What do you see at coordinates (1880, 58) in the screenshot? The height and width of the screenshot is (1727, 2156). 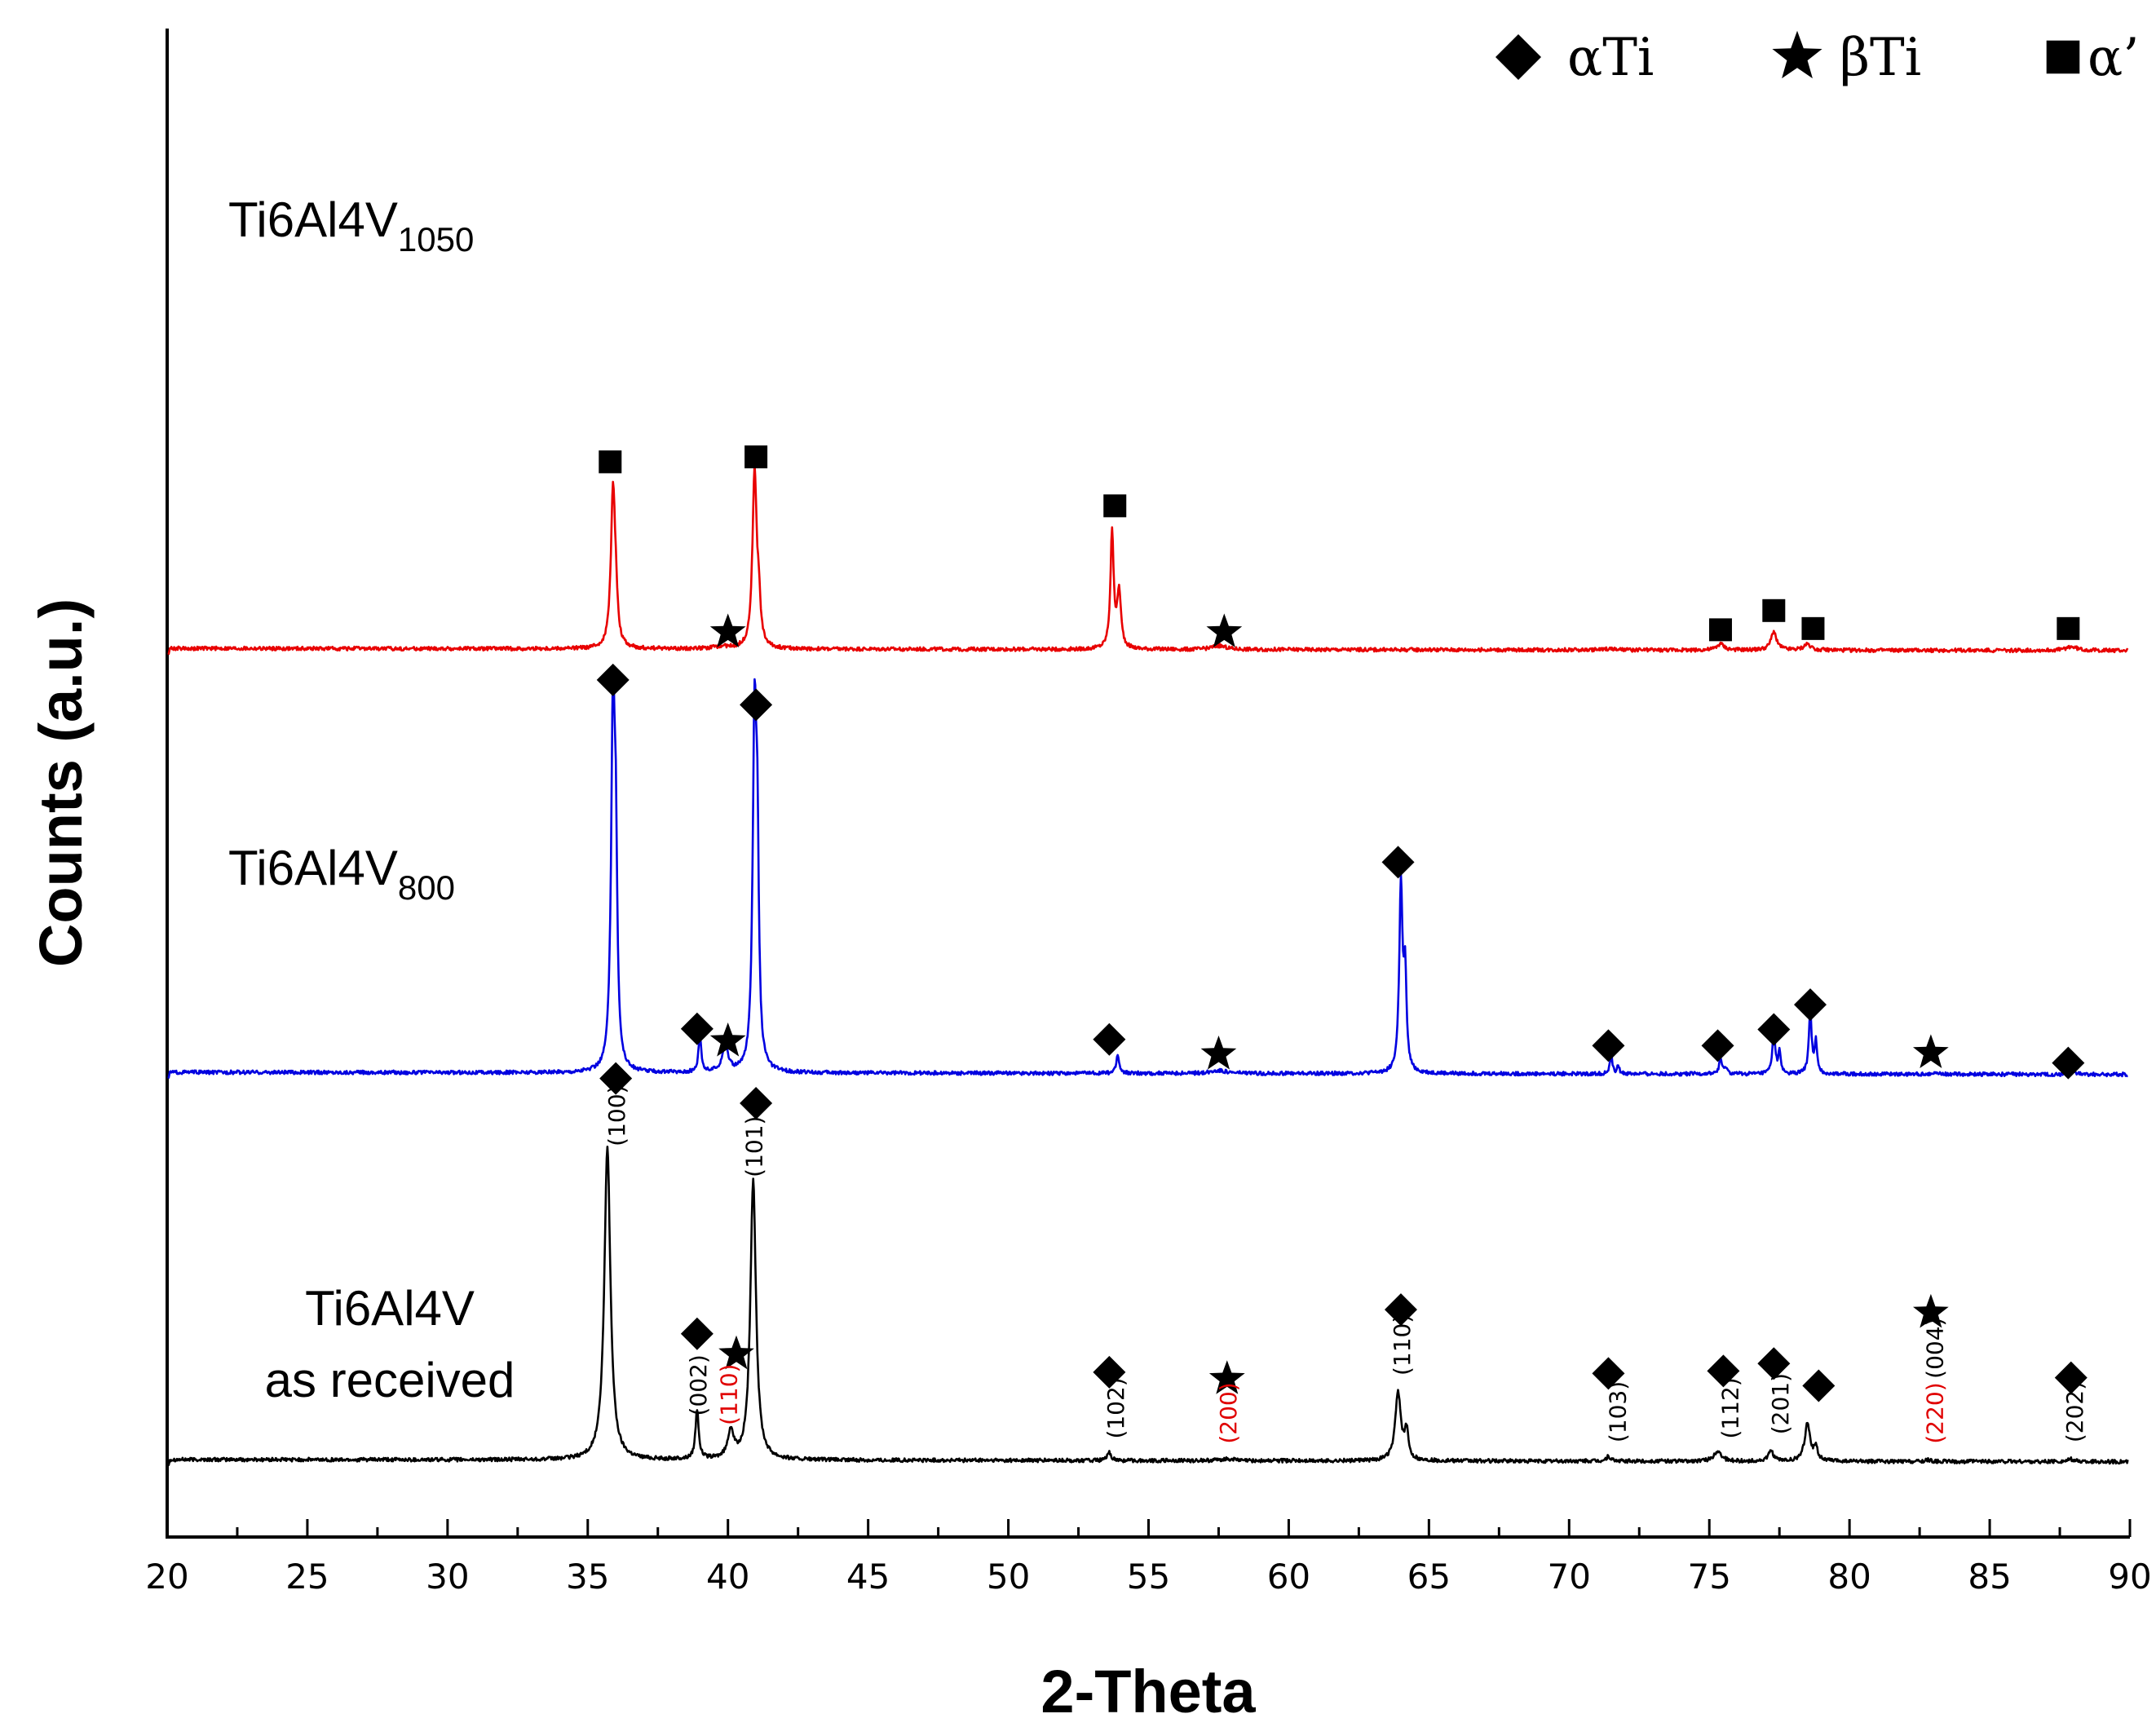 I see `legend-label: βTi` at bounding box center [1880, 58].